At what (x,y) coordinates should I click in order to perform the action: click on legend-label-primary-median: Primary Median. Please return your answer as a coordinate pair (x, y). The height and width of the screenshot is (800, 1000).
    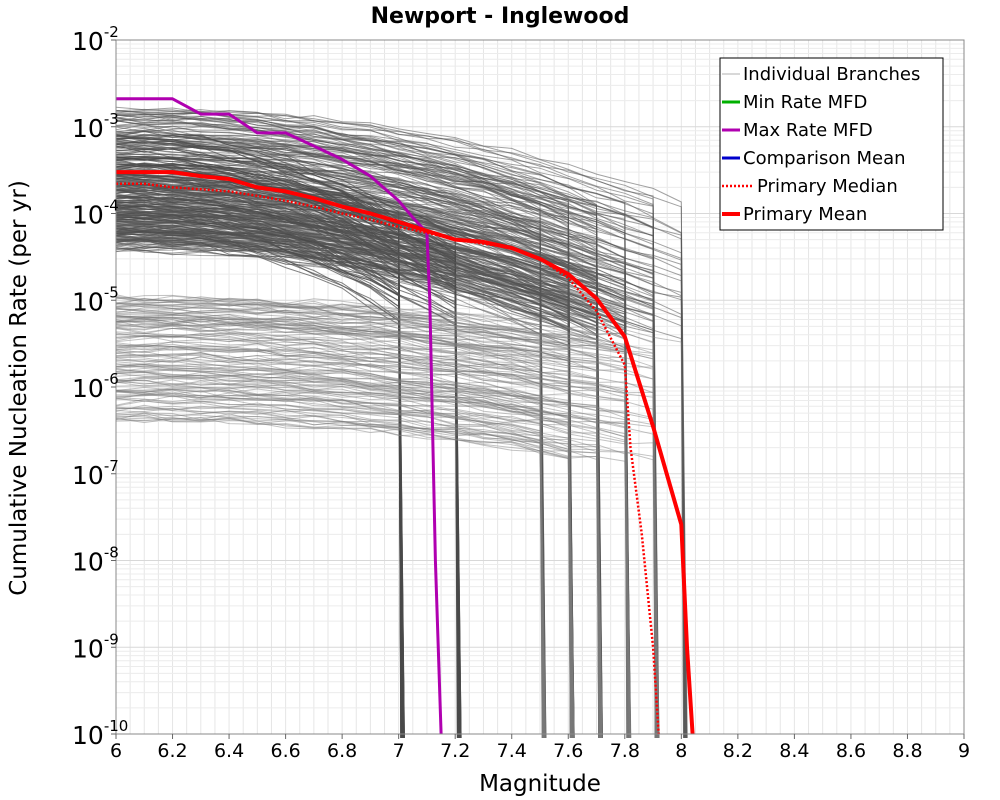
    Looking at the image, I should click on (827, 186).